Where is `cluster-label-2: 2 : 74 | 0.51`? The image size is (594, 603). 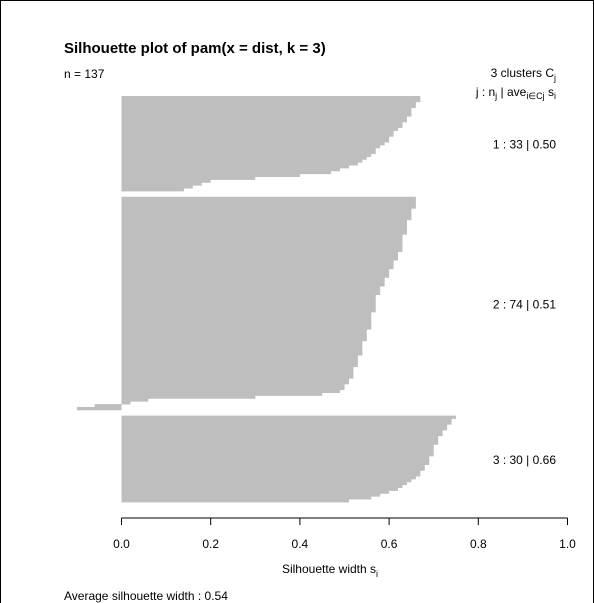
cluster-label-2: 2 : 74 | 0.51 is located at coordinates (524, 304).